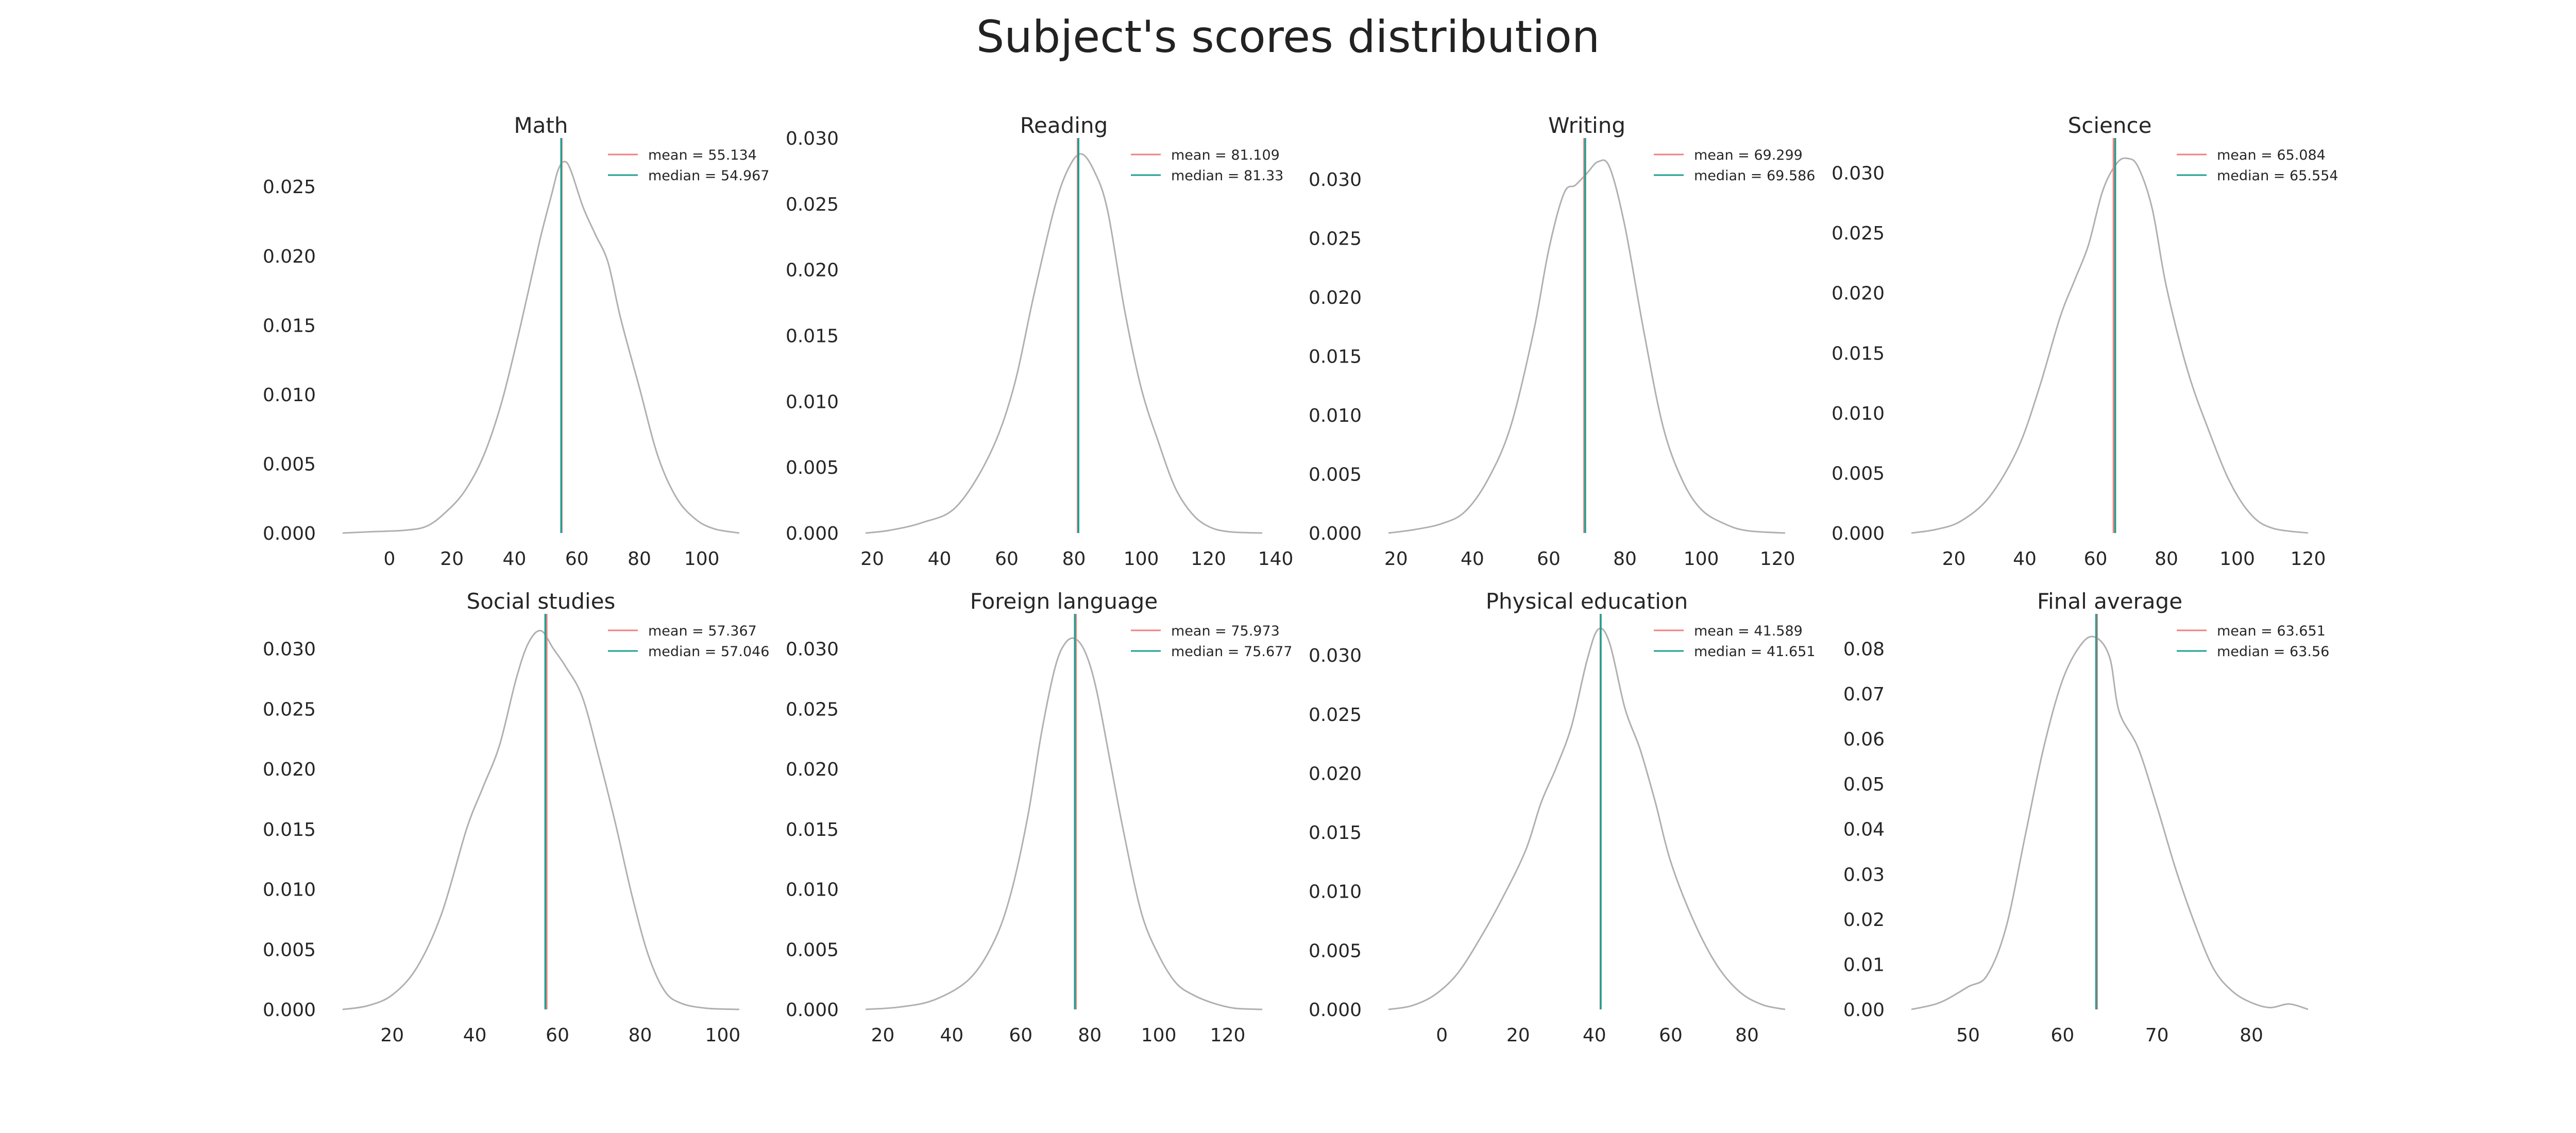  I want to click on subplot-title: Writing, so click(1586, 126).